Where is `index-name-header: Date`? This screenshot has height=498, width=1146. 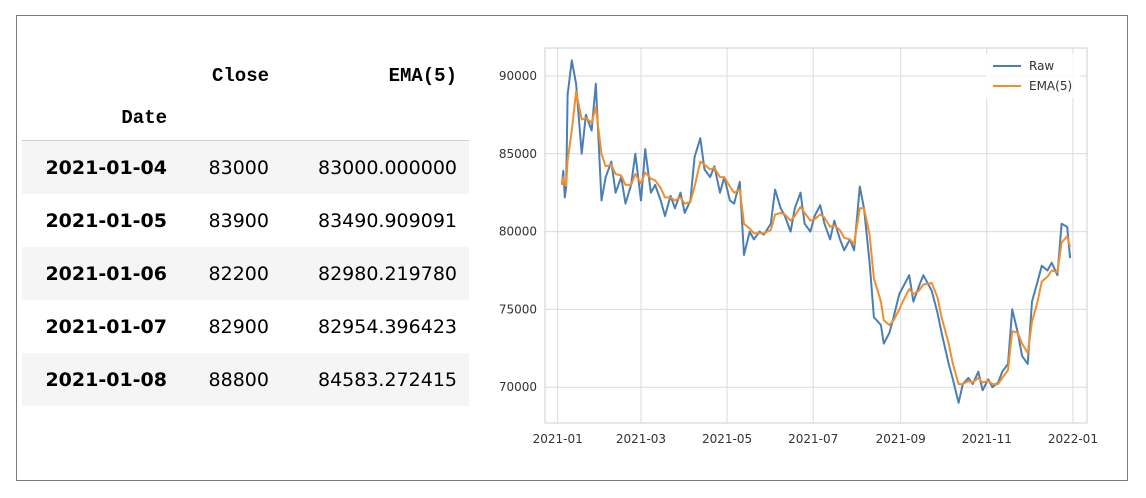 index-name-header: Date is located at coordinates (100, 118).